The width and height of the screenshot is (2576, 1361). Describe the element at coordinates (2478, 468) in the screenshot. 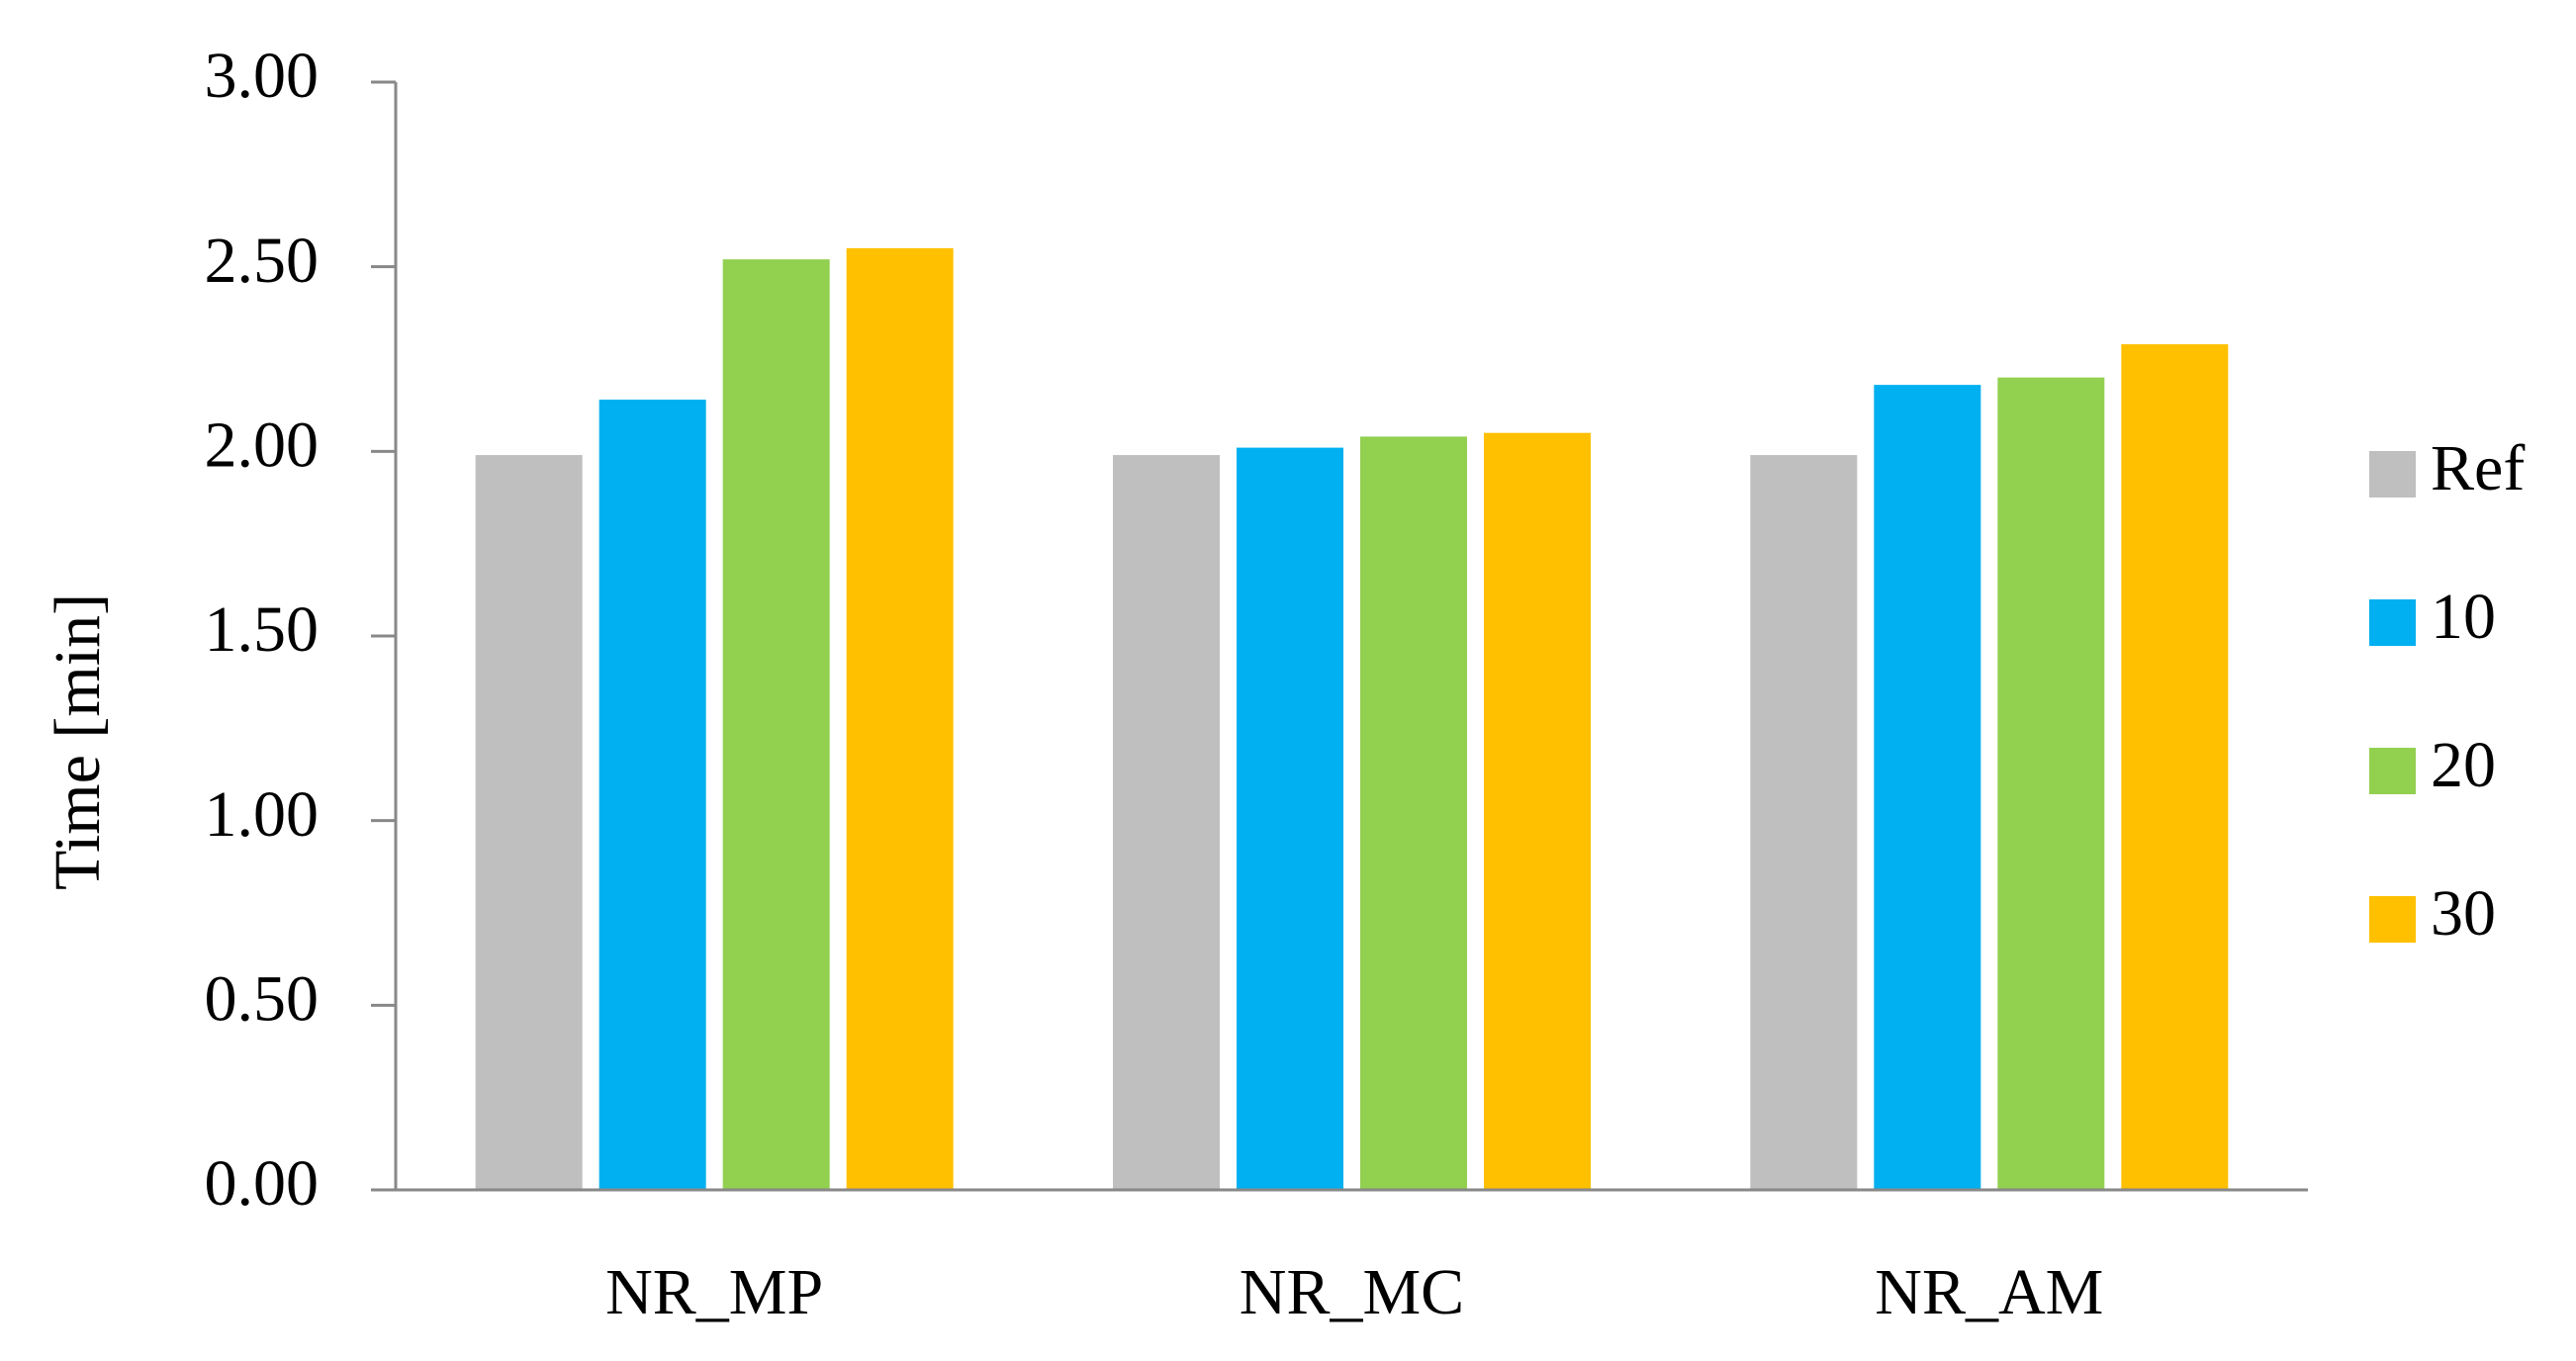

I see `legend-label: Ref` at that location.